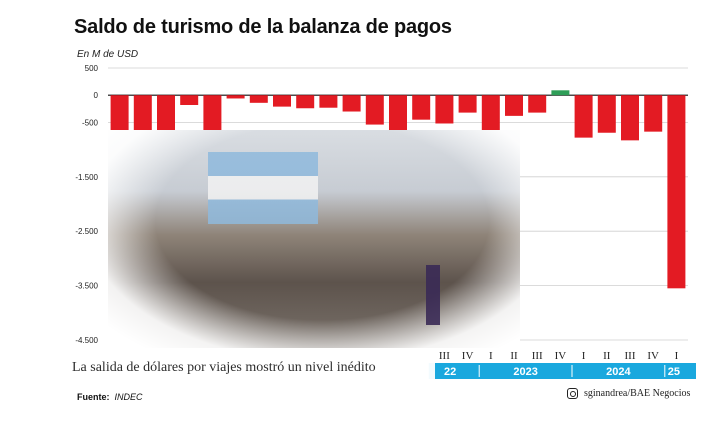  I want to click on y-tick-label: -2.500, so click(86, 231).